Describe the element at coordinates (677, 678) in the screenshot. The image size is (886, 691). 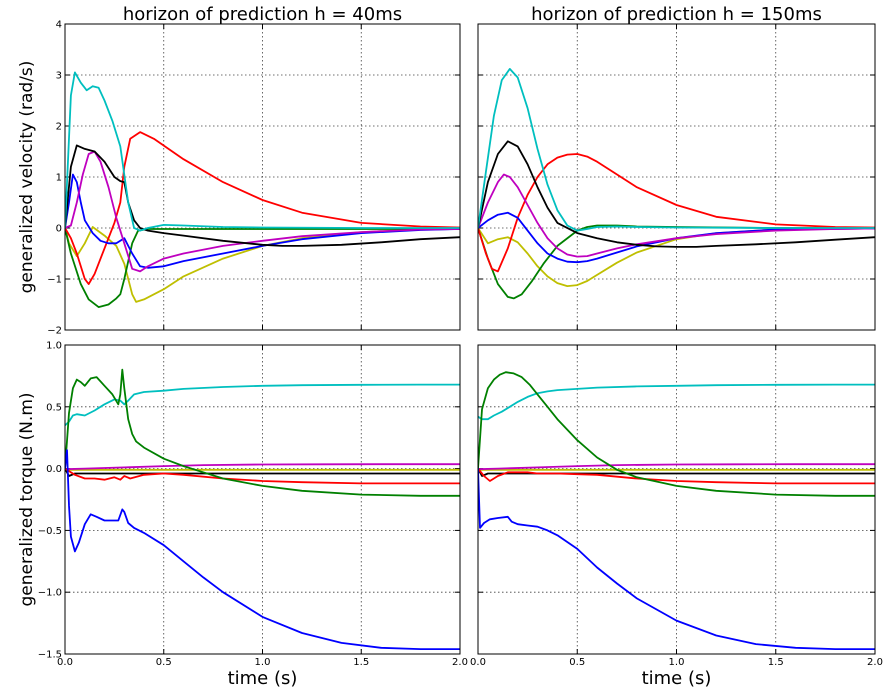
I see `panel-4-x-axis-label: time (s)` at that location.